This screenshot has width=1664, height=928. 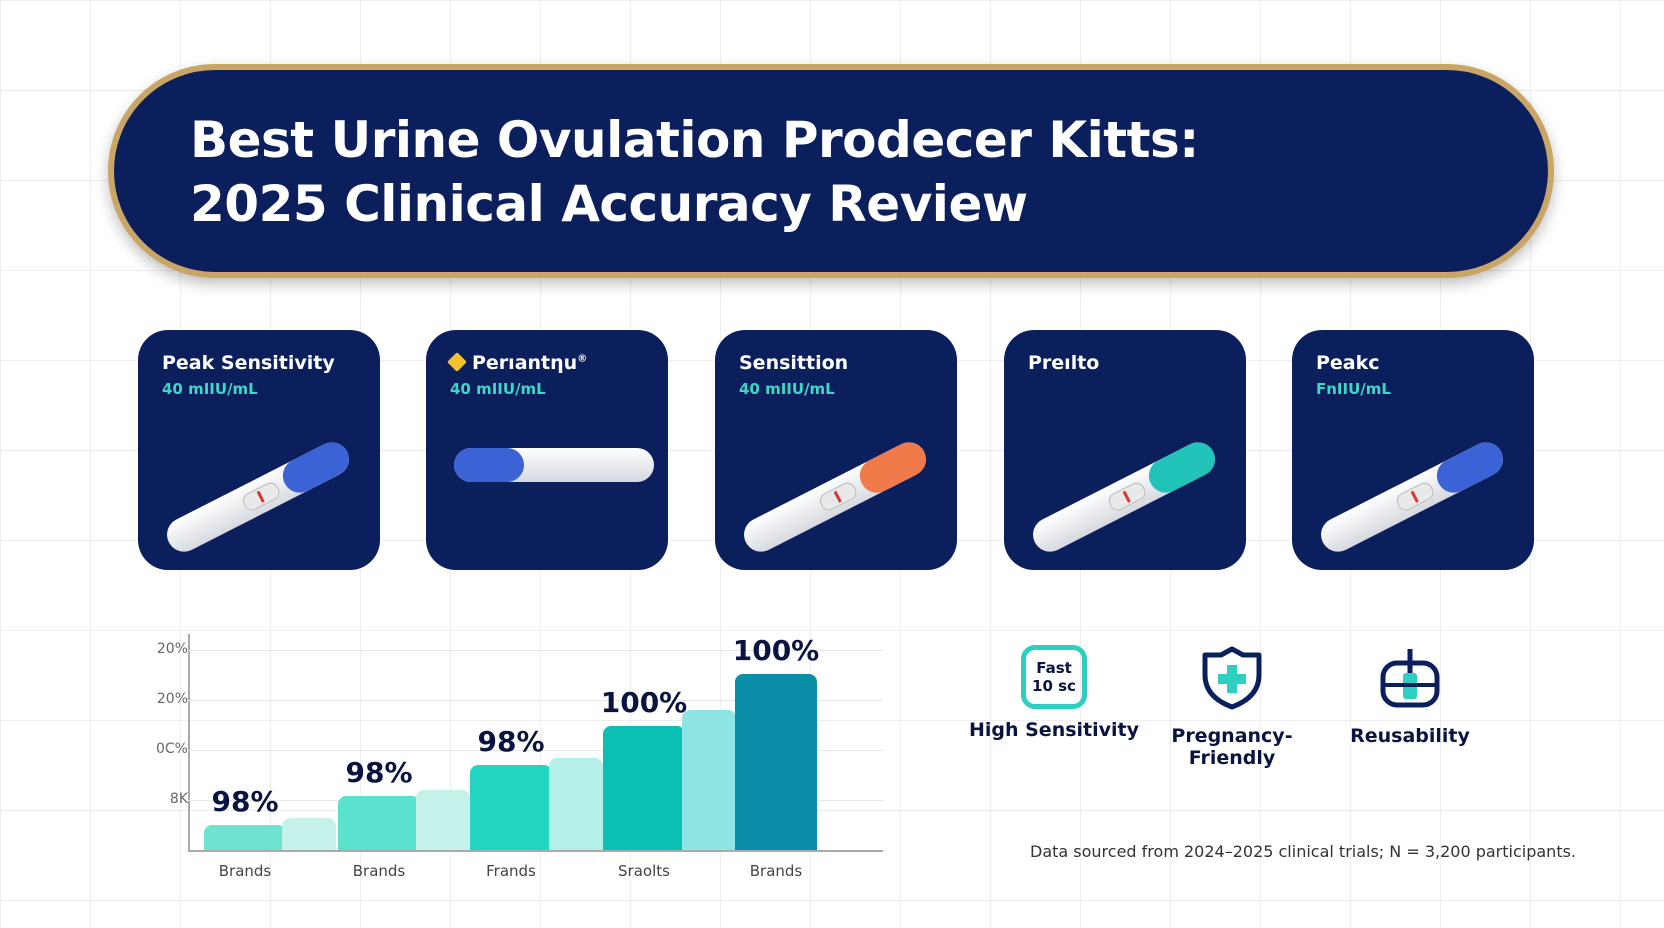 I want to click on feature-item: Fast 10 sc High Sensitivity, so click(x=1054, y=693).